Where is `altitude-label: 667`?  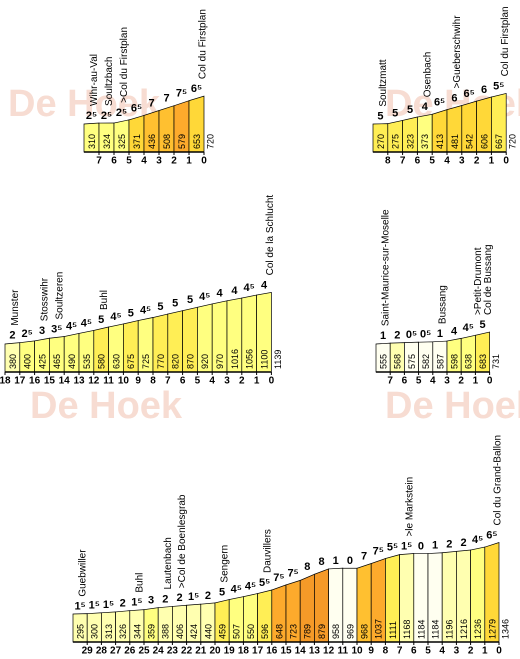 altitude-label: 667 is located at coordinates (499, 141).